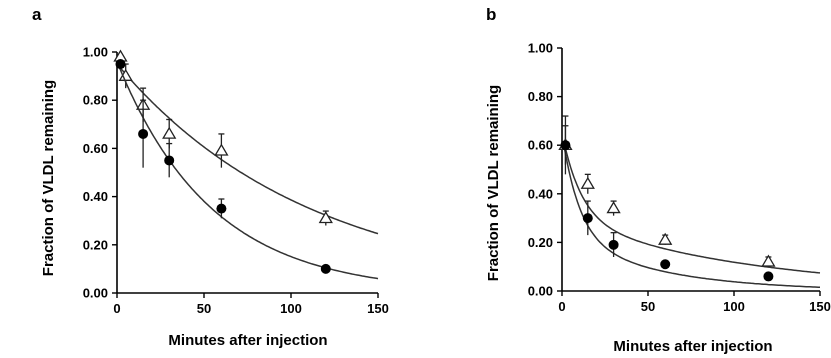 This screenshot has height=358, width=831. I want to click on panel-letter: a, so click(37, 14).